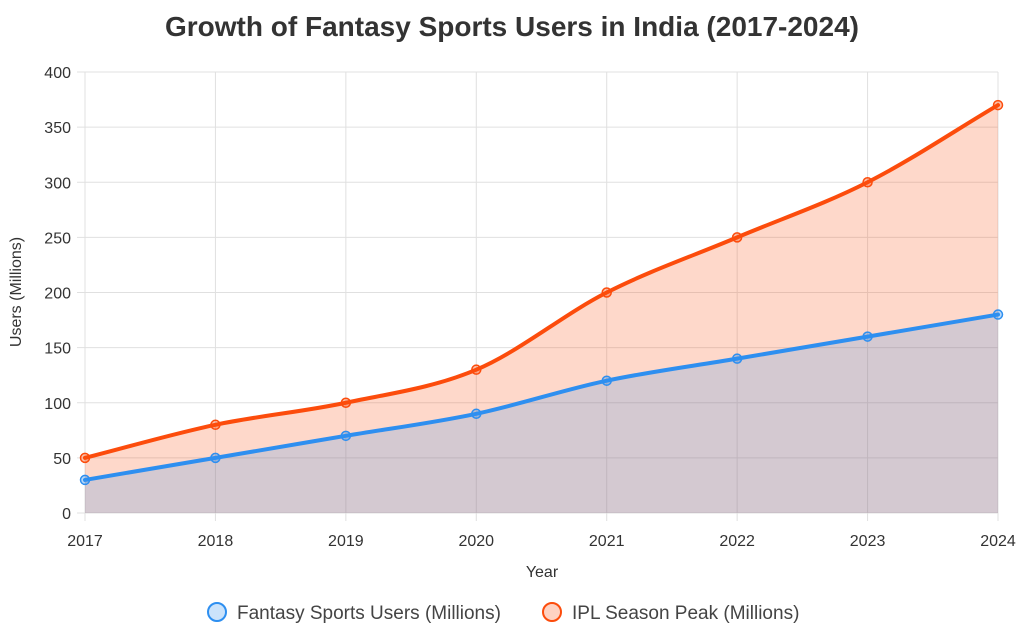  I want to click on data-point-0-2018, so click(215, 458).